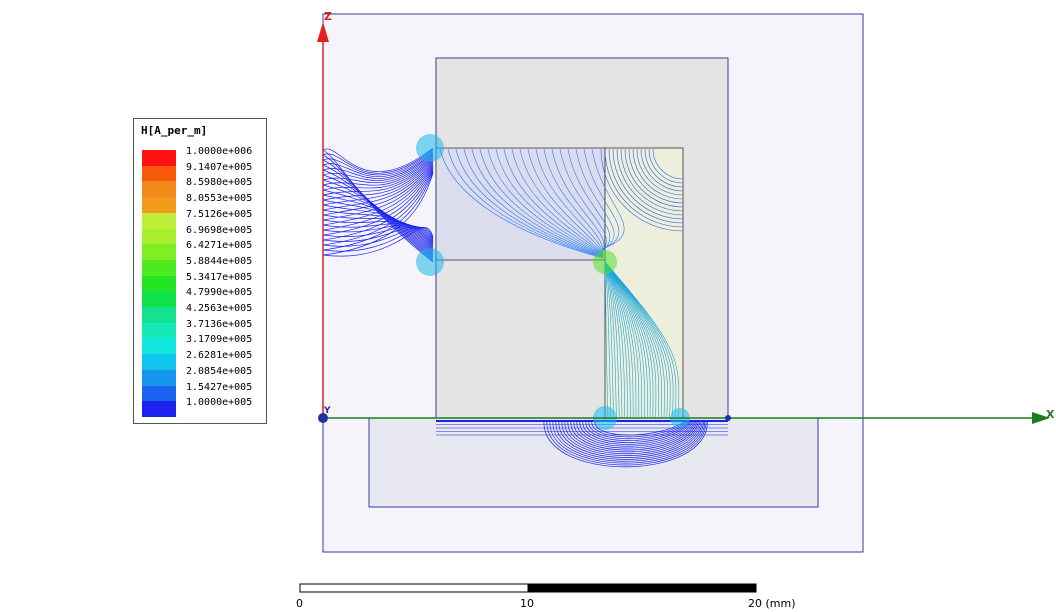 The image size is (1056, 612). Describe the element at coordinates (527, 603) in the screenshot. I see `scale-label-10: 10` at that location.